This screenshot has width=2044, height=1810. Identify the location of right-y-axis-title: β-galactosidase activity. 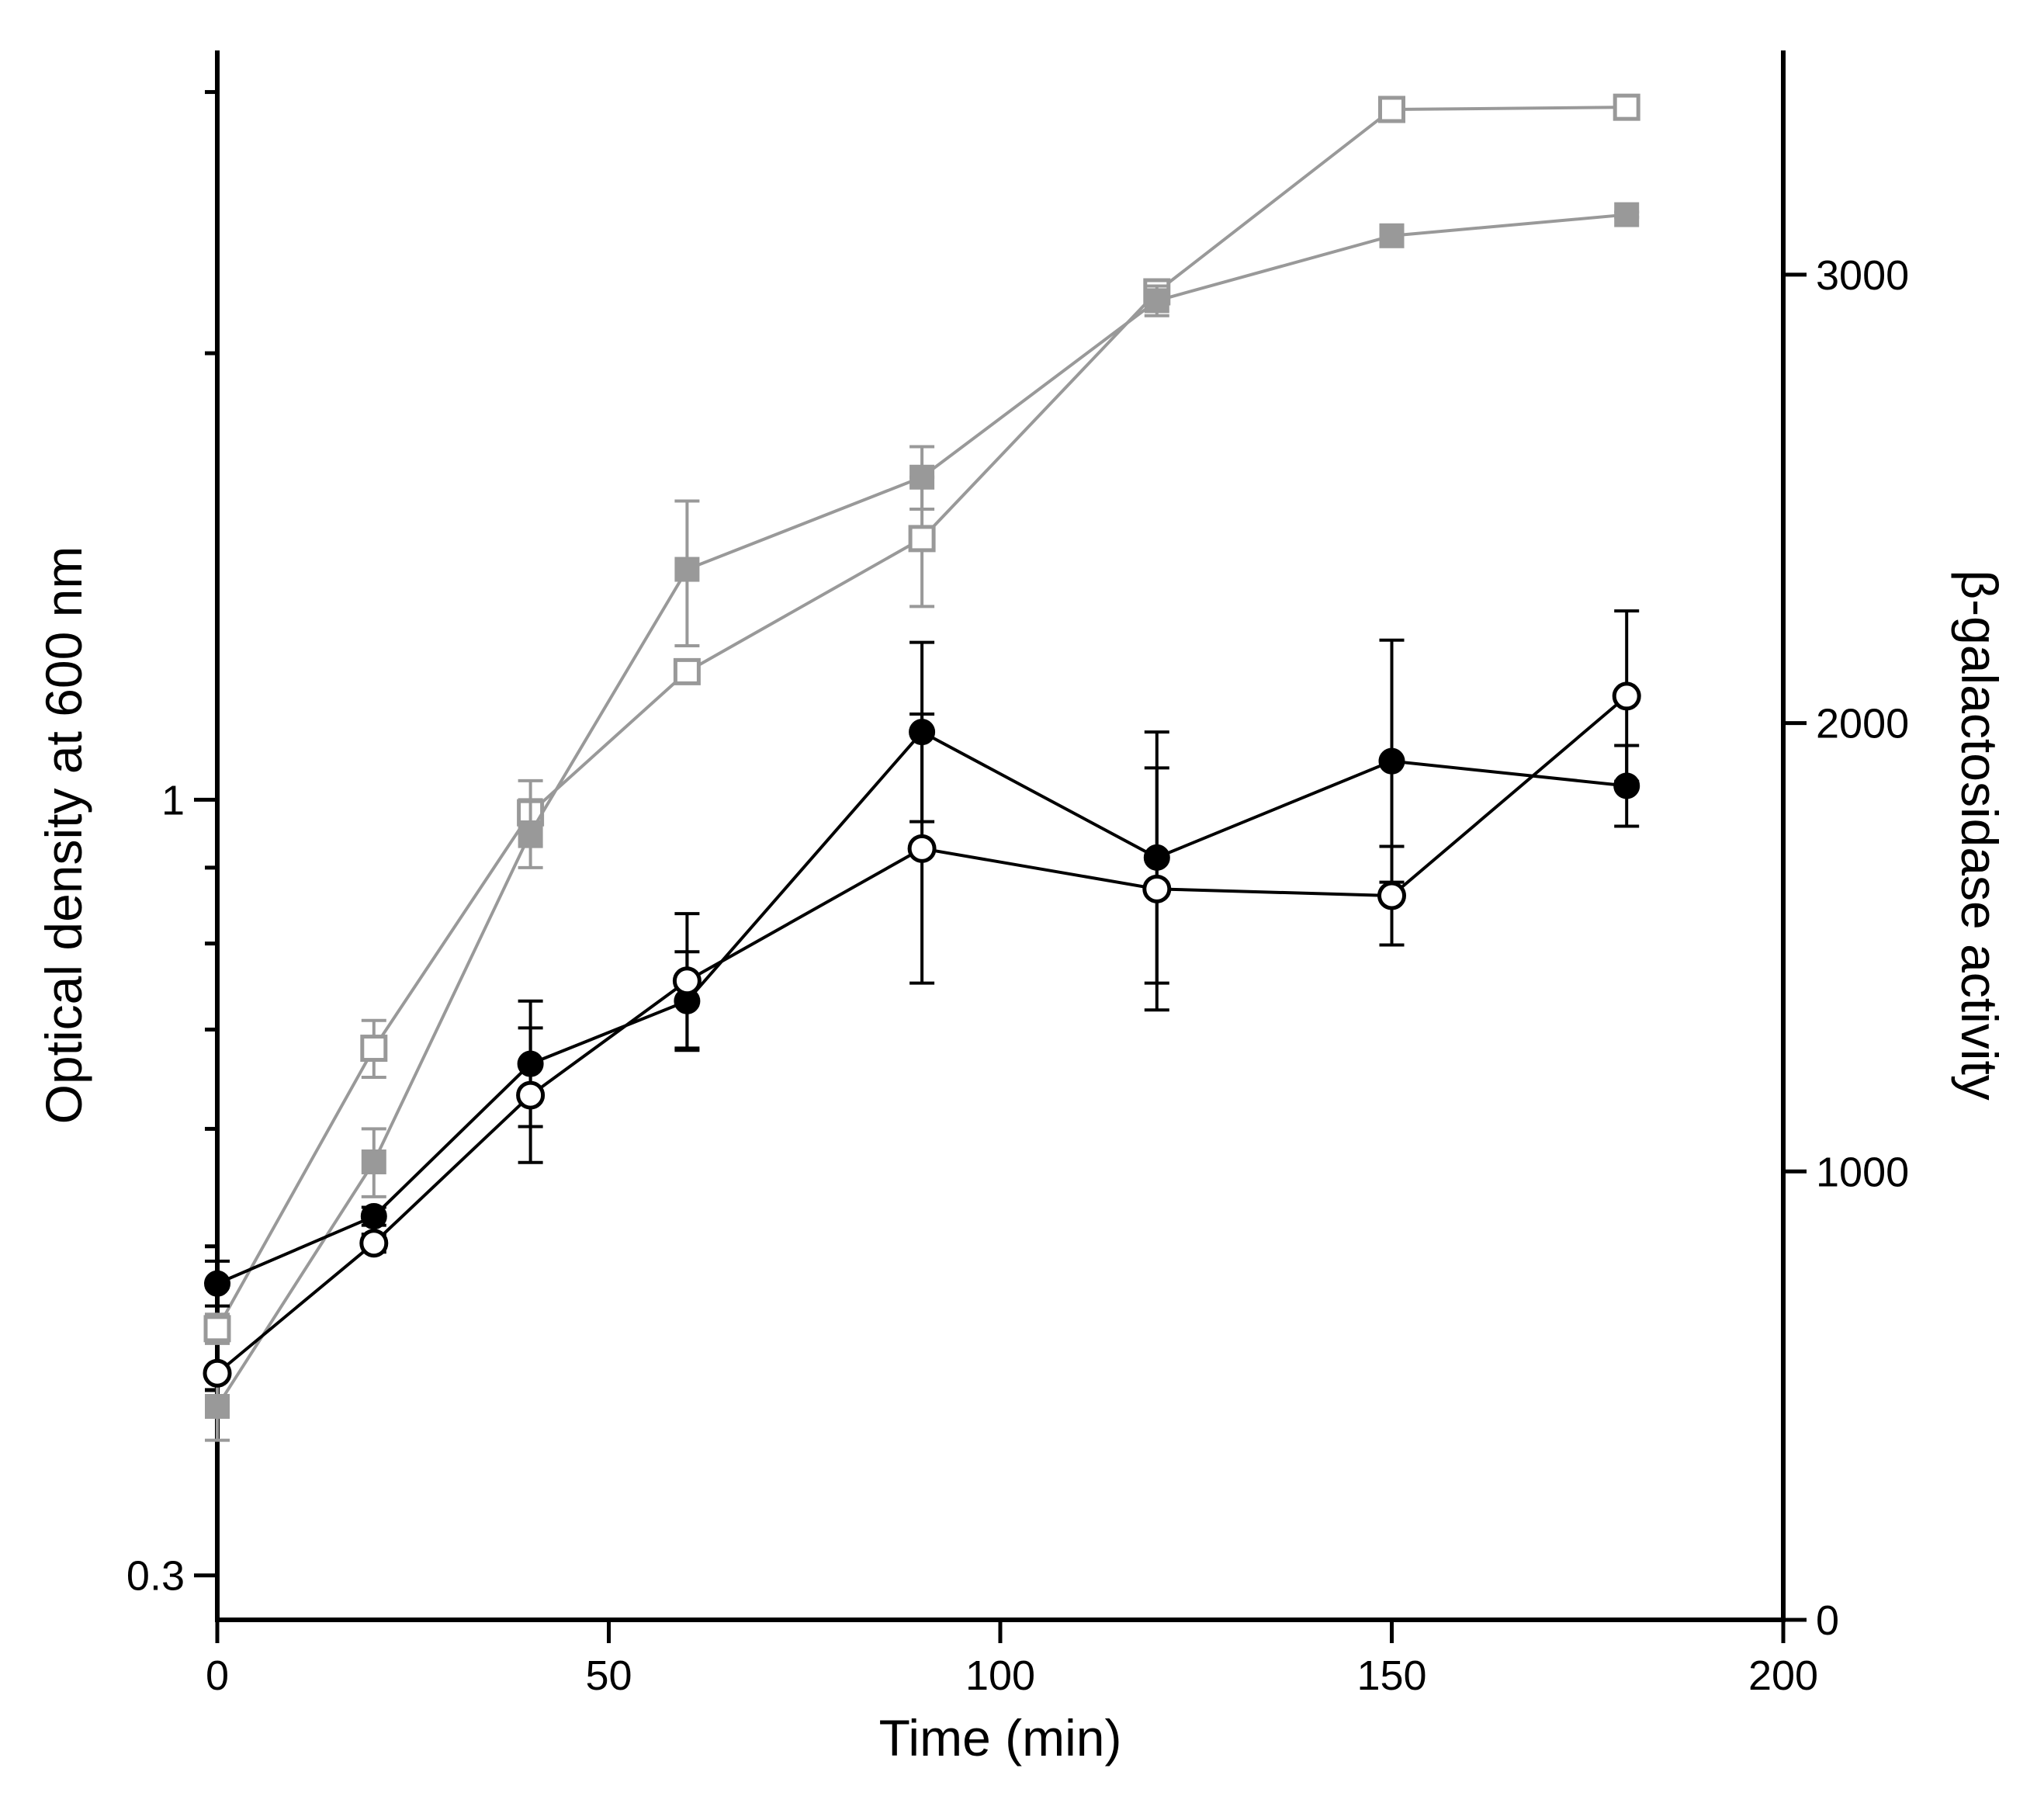
(1979, 835).